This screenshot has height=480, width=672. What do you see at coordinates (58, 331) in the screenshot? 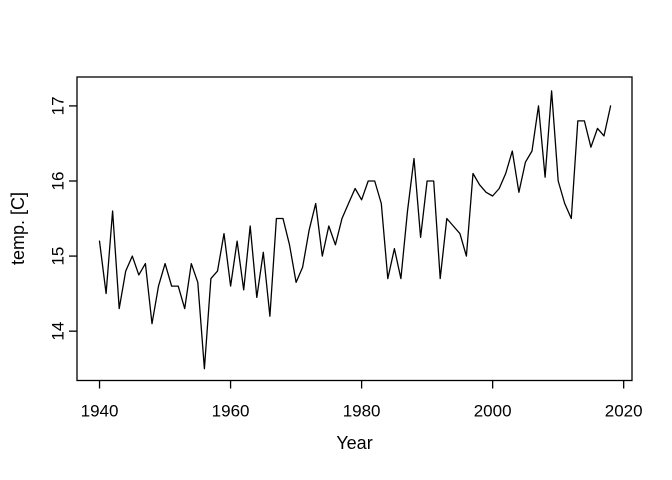
I see `y-axis-tick-label: 14` at bounding box center [58, 331].